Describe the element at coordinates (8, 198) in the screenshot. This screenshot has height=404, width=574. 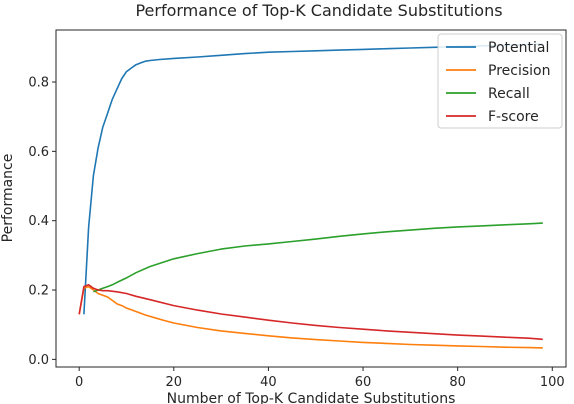
I see `y-axis-label: Performance` at that location.